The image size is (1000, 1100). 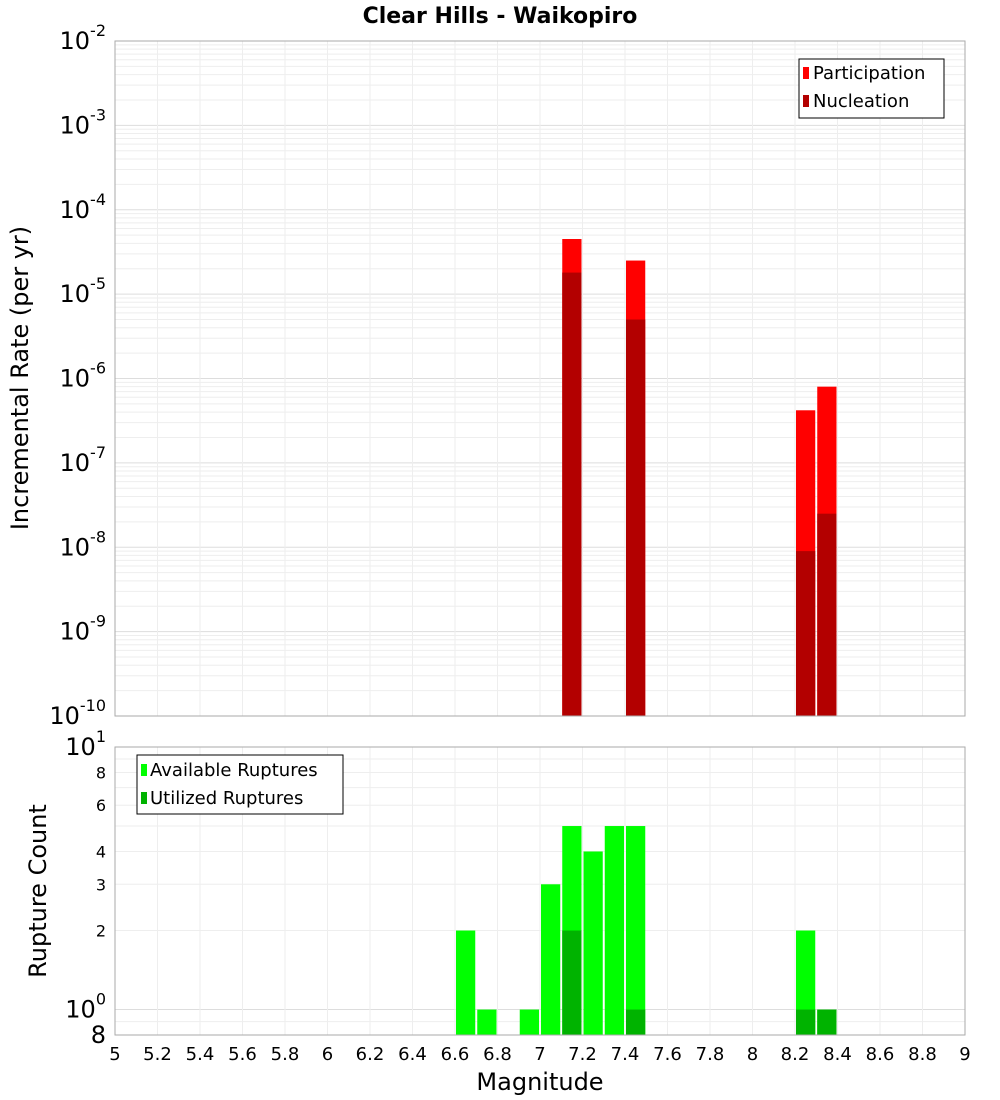 I want to click on y-tick-exponent: -10, so click(x=93, y=705).